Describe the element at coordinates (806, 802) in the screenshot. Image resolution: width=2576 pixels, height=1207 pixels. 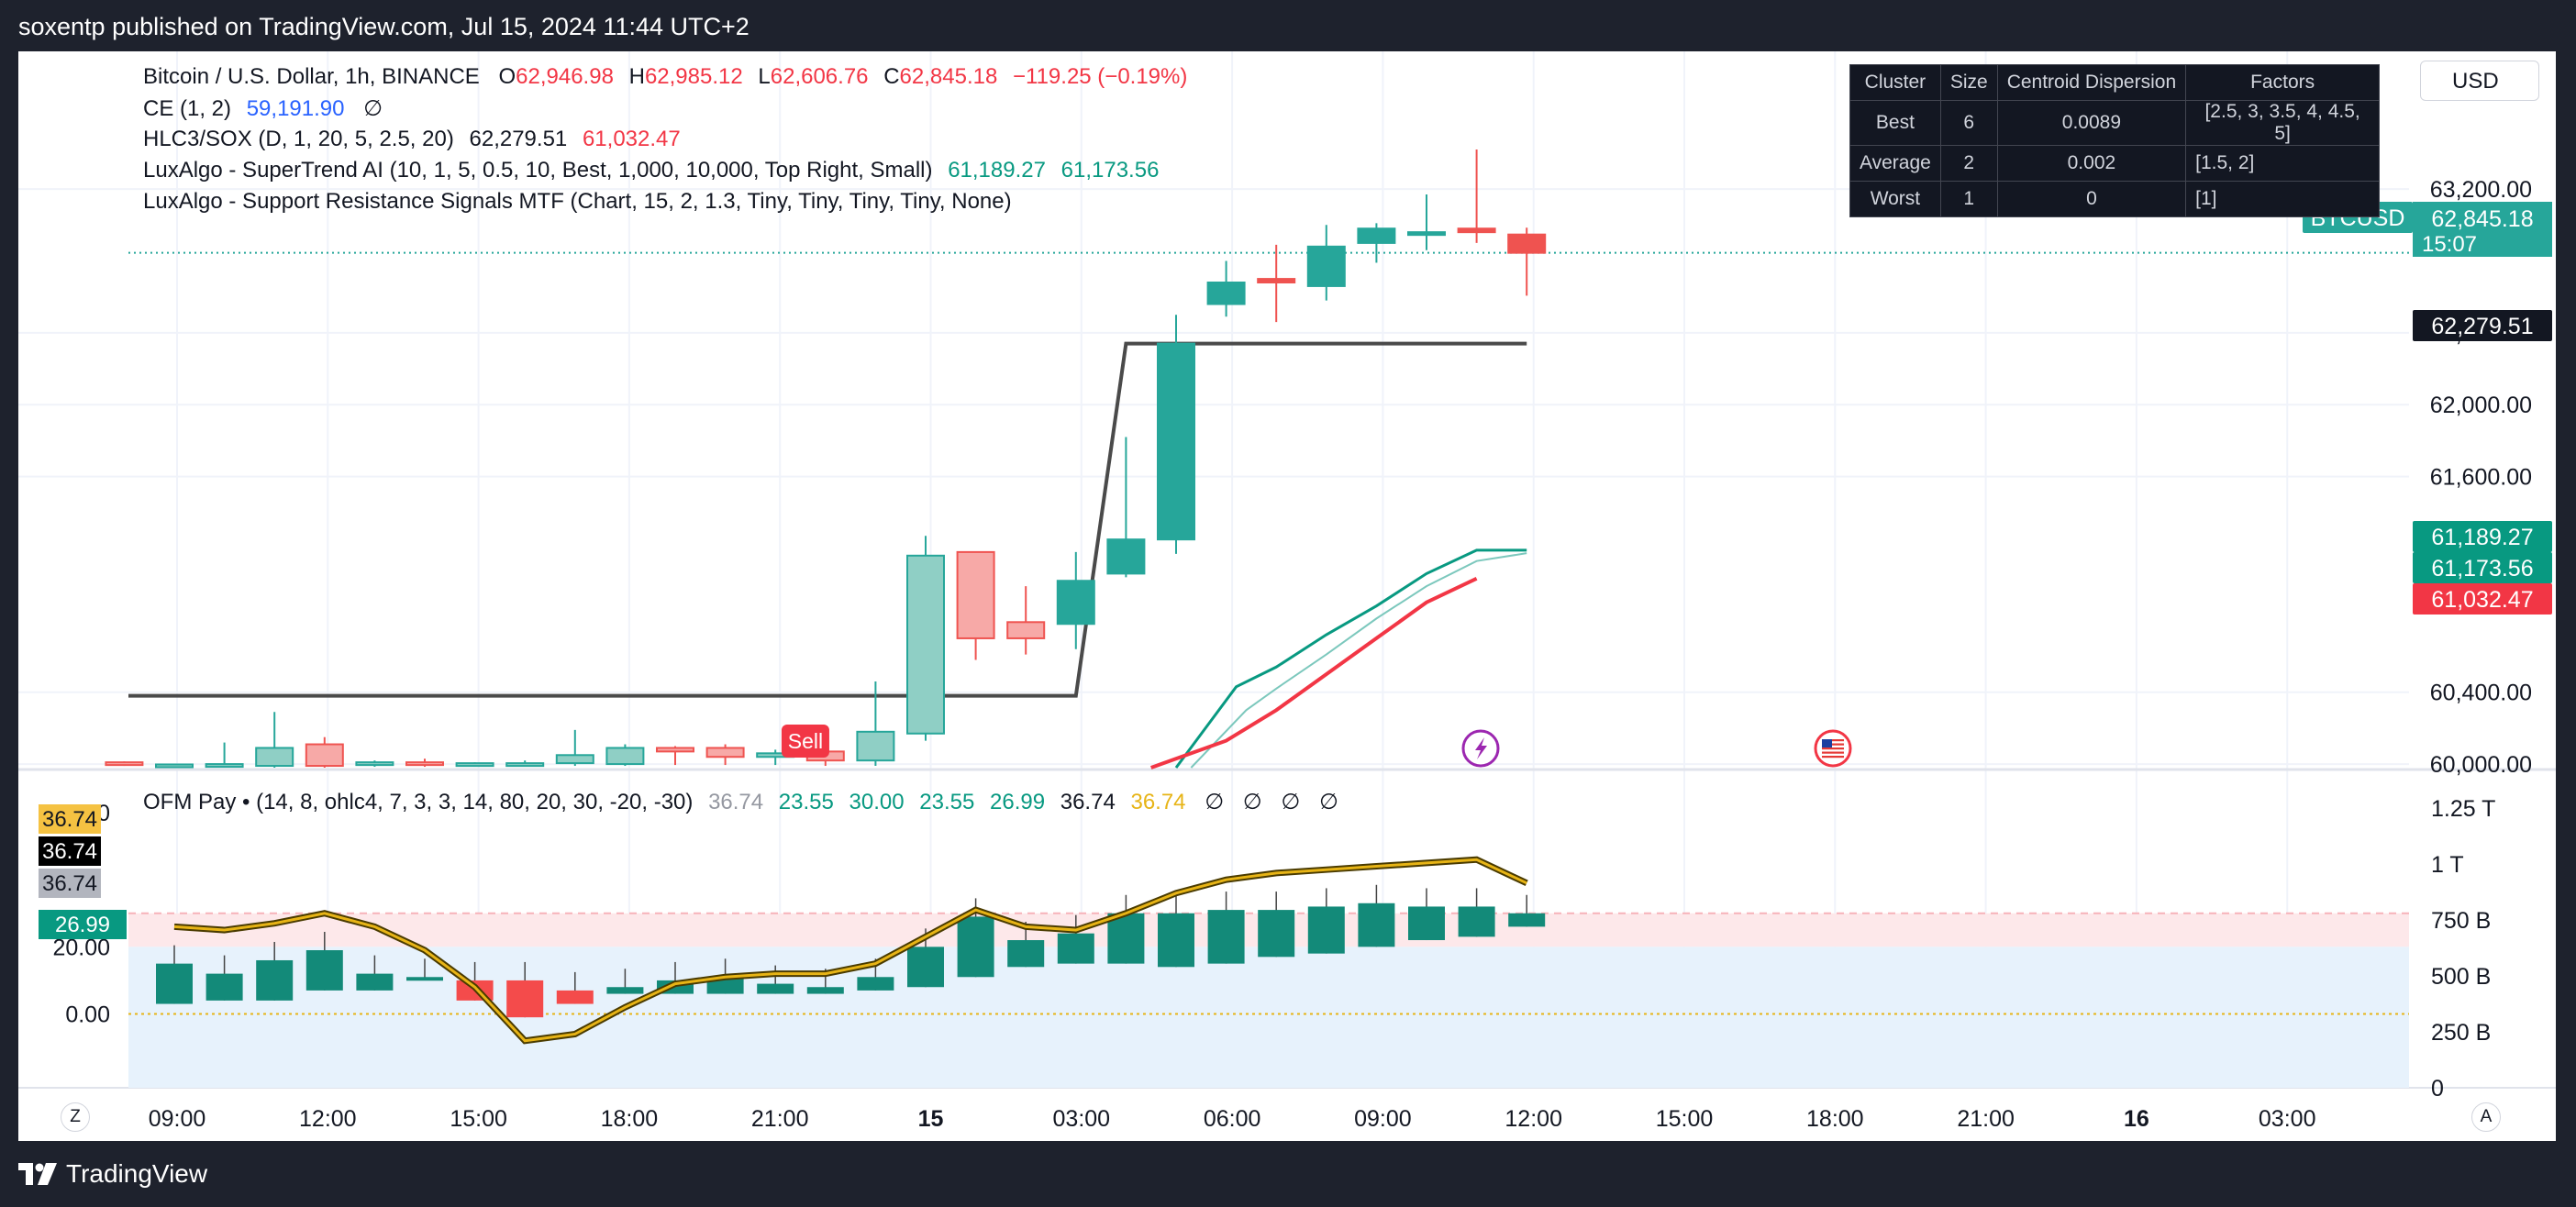
I see `ofm-value-2: 23.55` at that location.